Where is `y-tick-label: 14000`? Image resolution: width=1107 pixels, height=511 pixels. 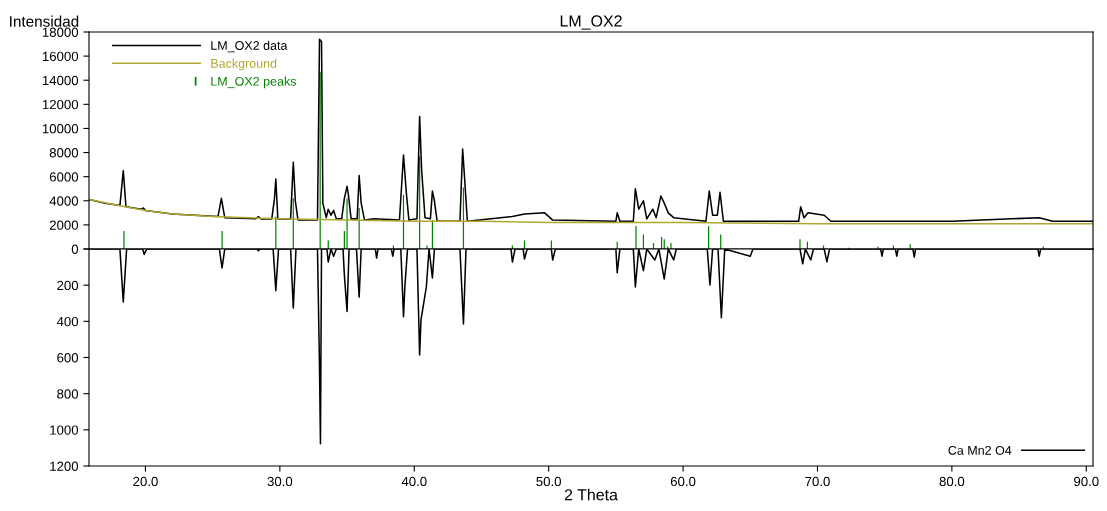
y-tick-label: 14000 is located at coordinates (60, 80).